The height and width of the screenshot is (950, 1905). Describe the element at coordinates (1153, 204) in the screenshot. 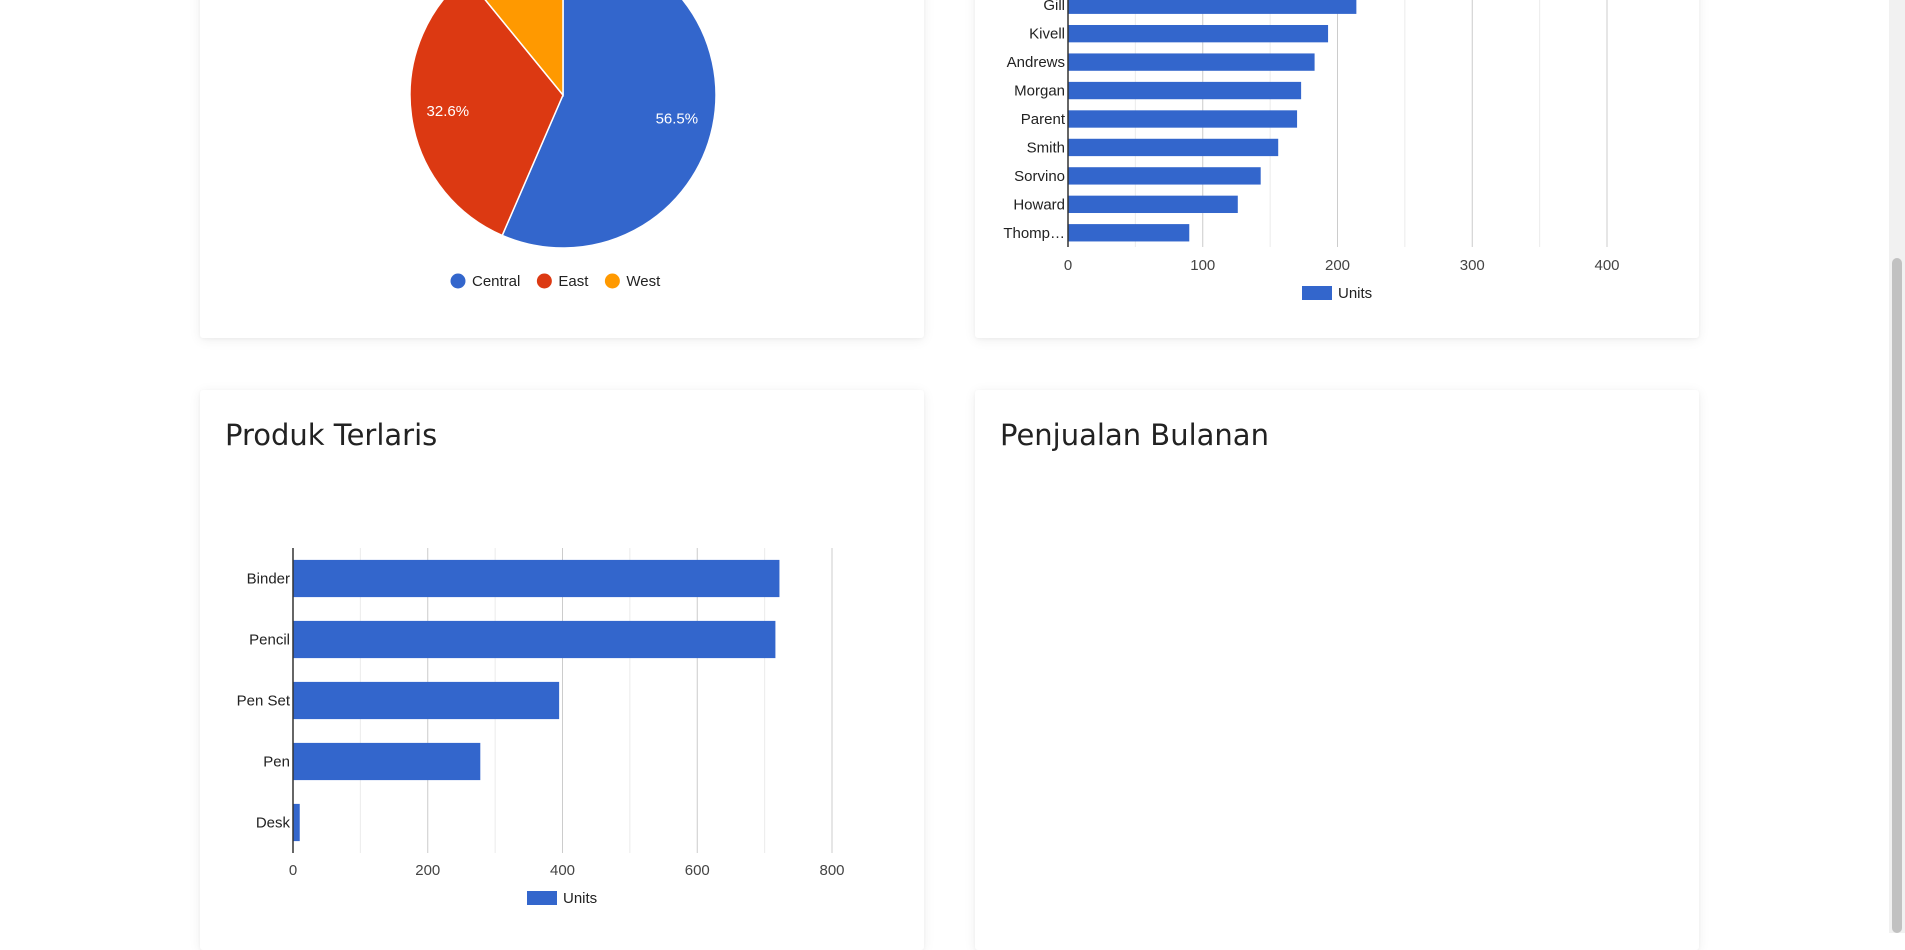

I see `bar-howard` at that location.